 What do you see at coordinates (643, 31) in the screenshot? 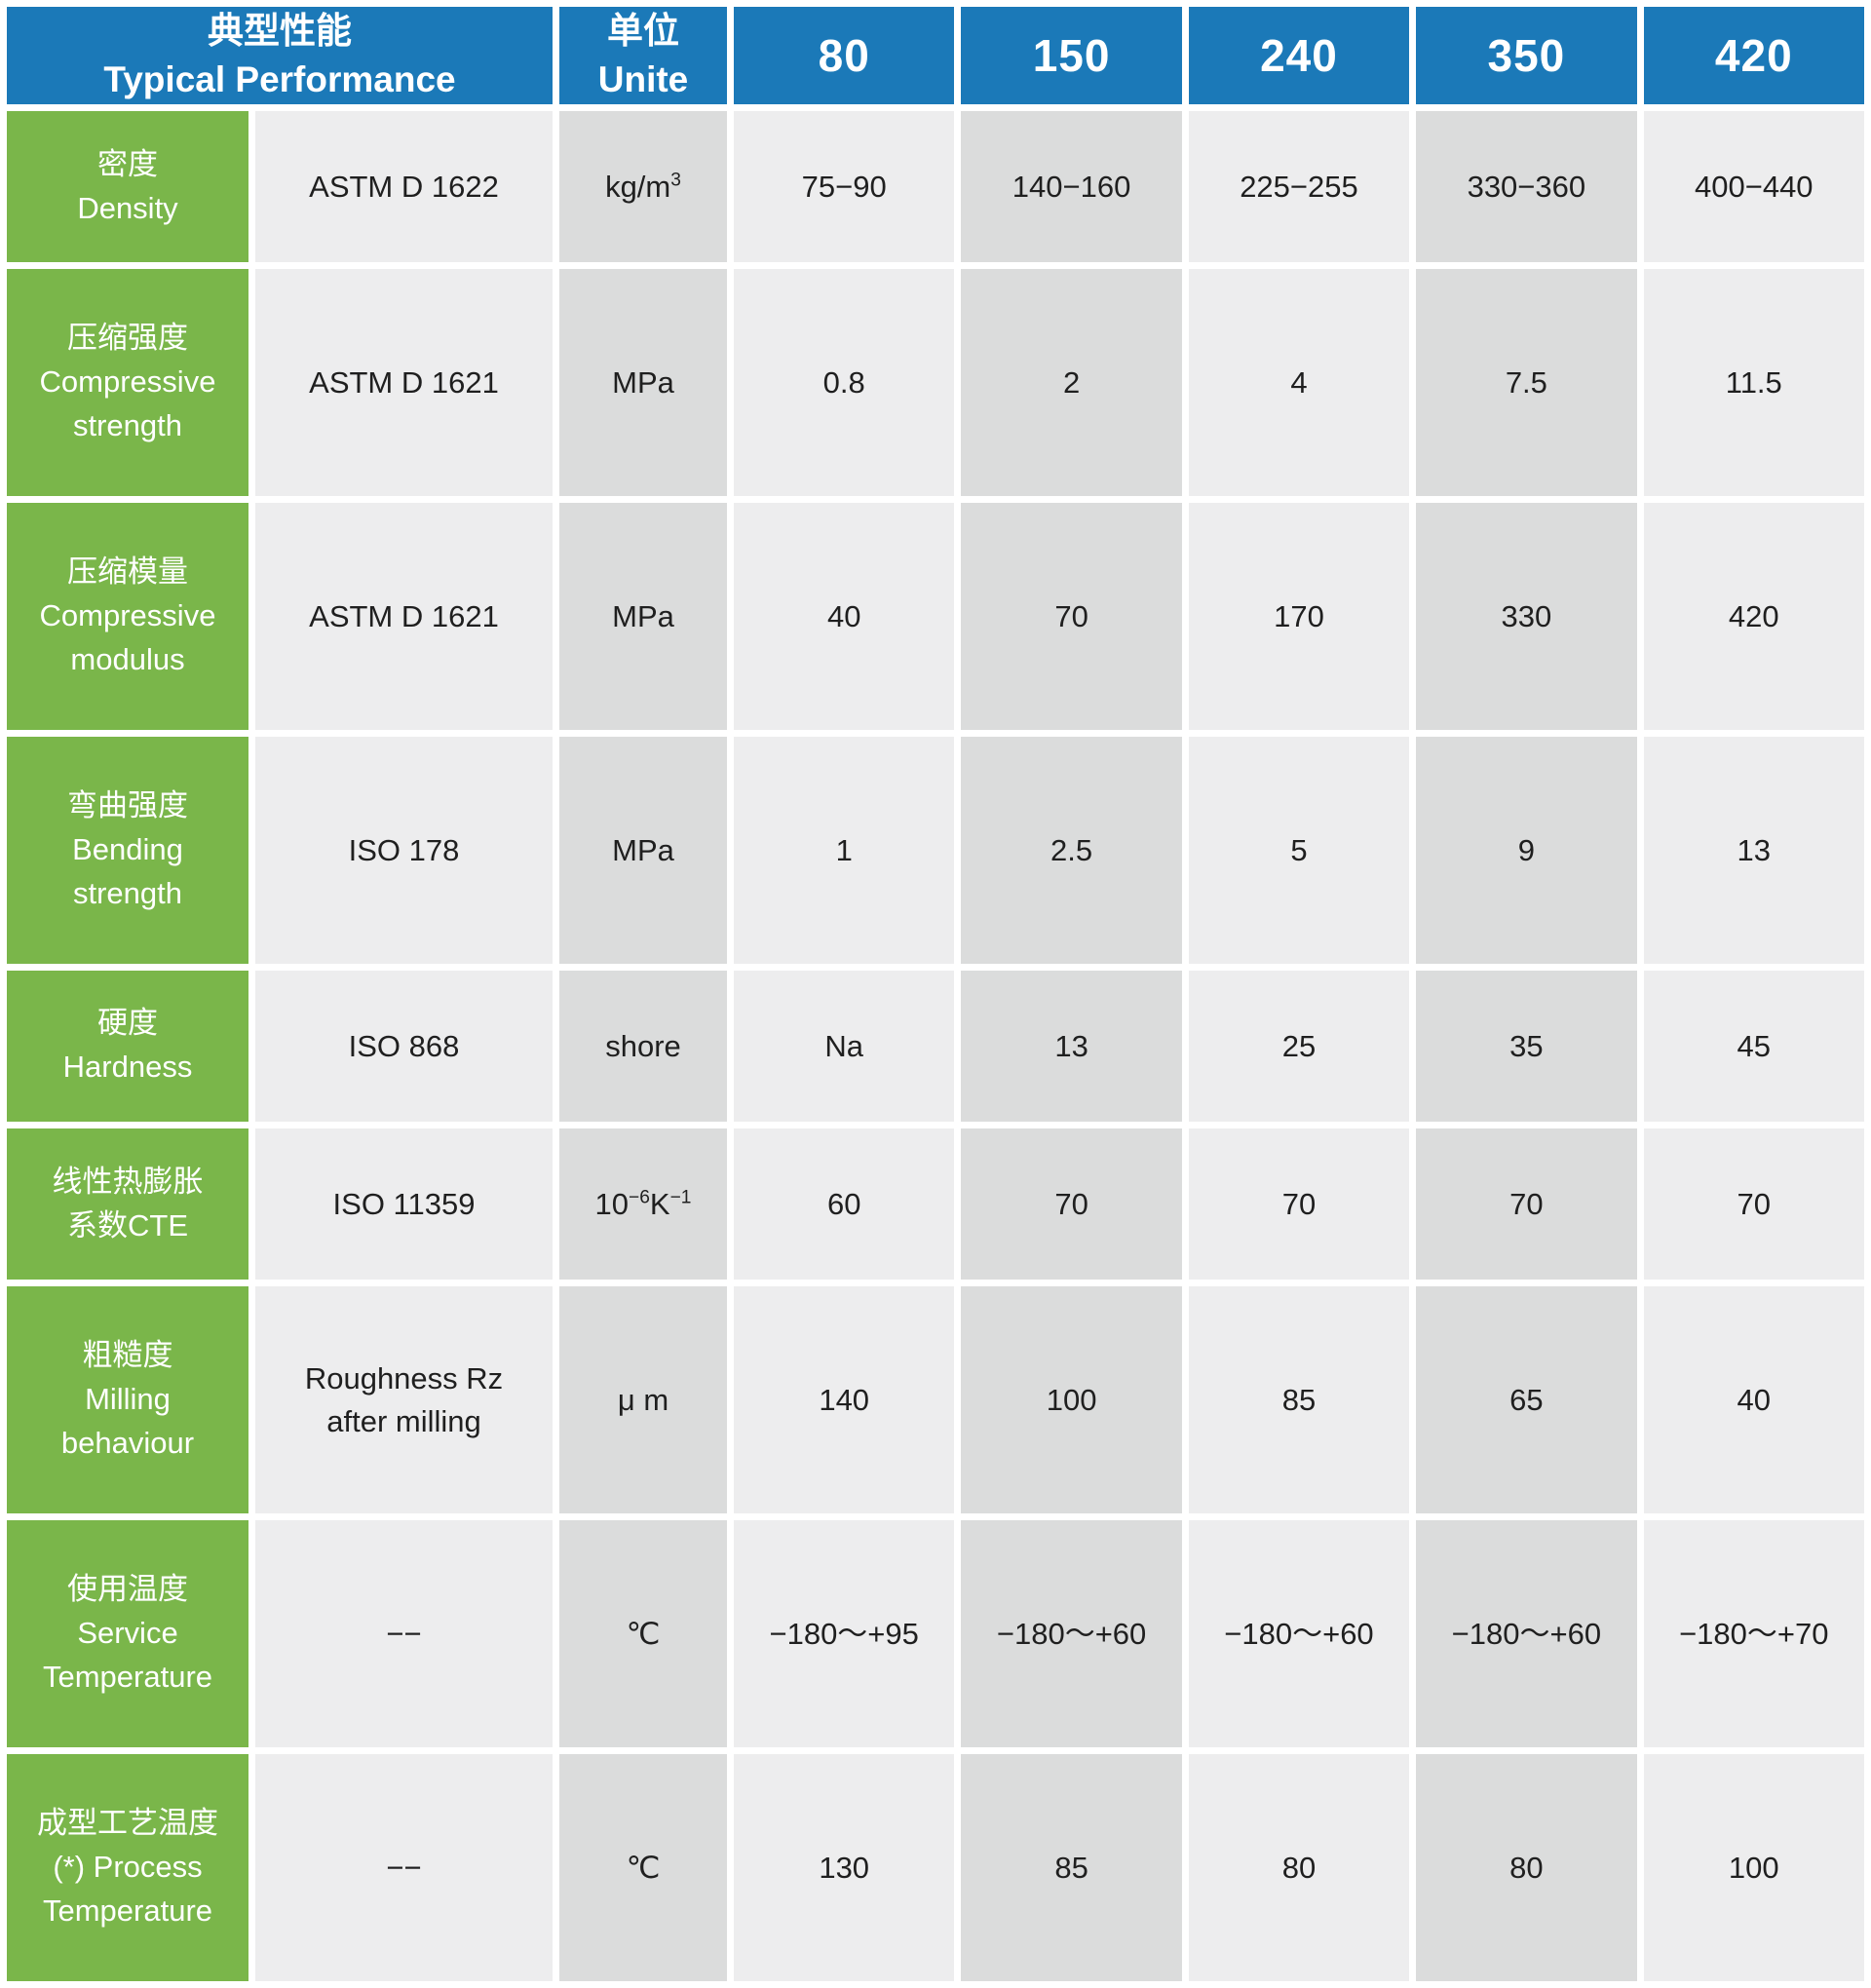
I see `unit-header-zh: 单位` at bounding box center [643, 31].